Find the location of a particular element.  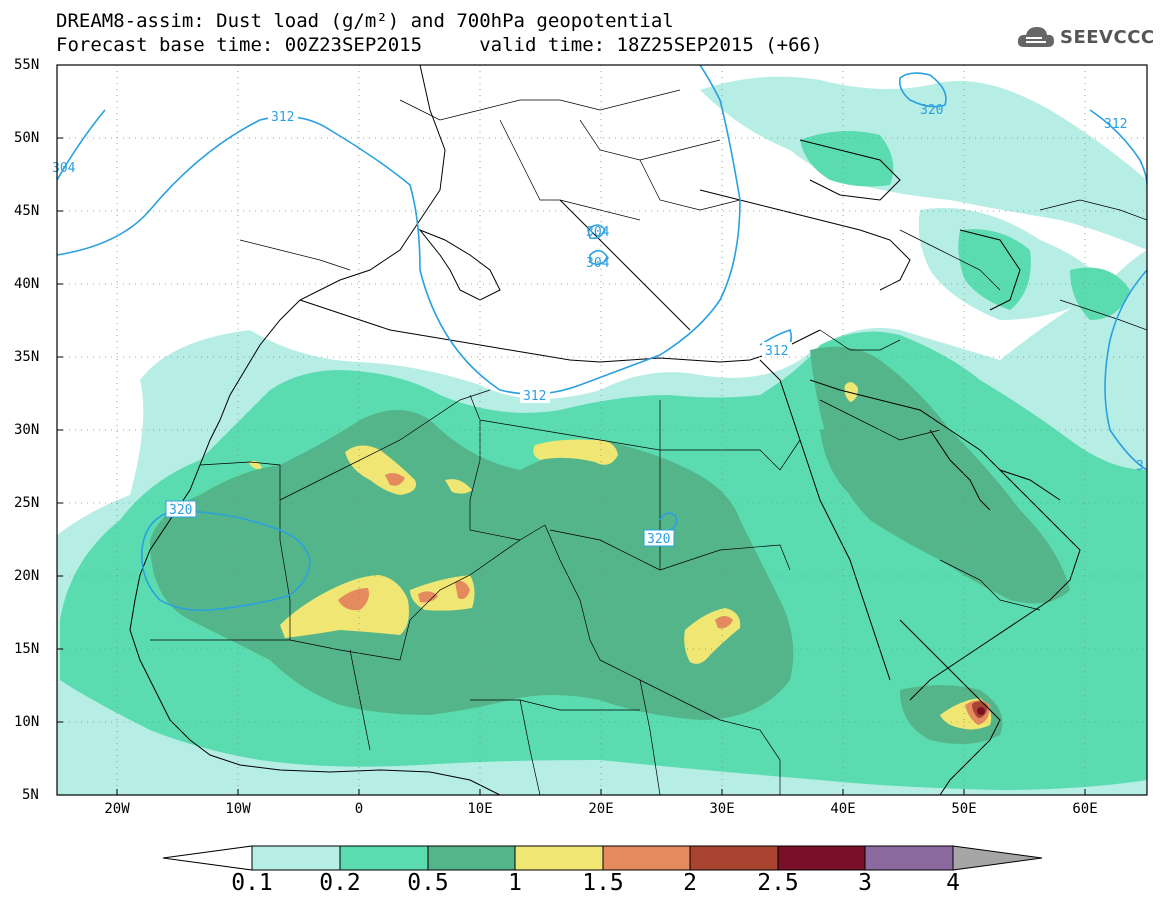

lon-label: 20W is located at coordinates (117, 809).